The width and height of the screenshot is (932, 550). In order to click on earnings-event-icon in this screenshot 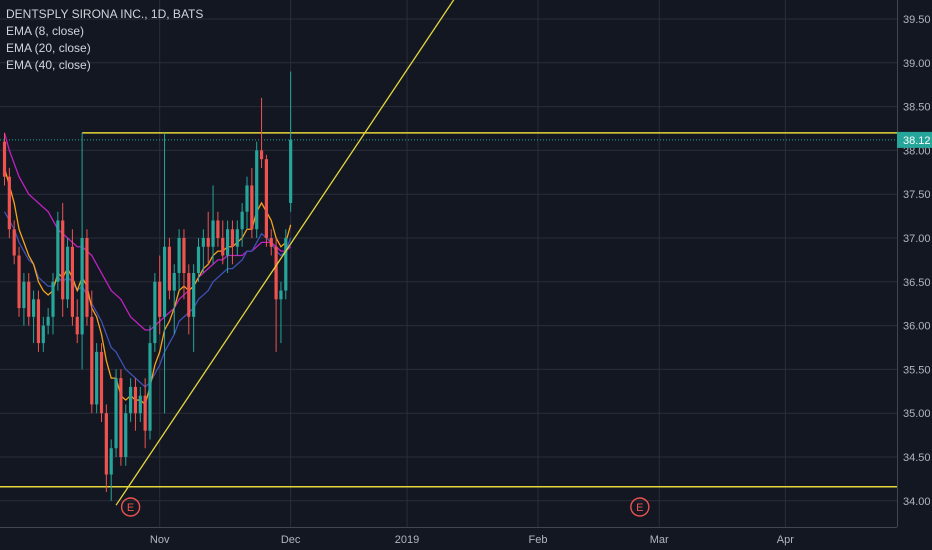, I will do `click(640, 507)`.